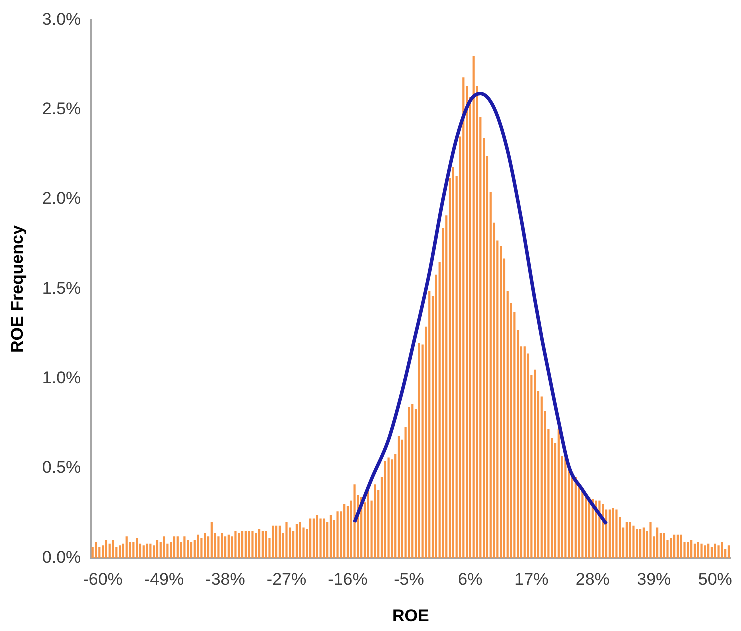 The height and width of the screenshot is (631, 741). What do you see at coordinates (62, 198) in the screenshot?
I see `y-tick-label: 2.0%` at bounding box center [62, 198].